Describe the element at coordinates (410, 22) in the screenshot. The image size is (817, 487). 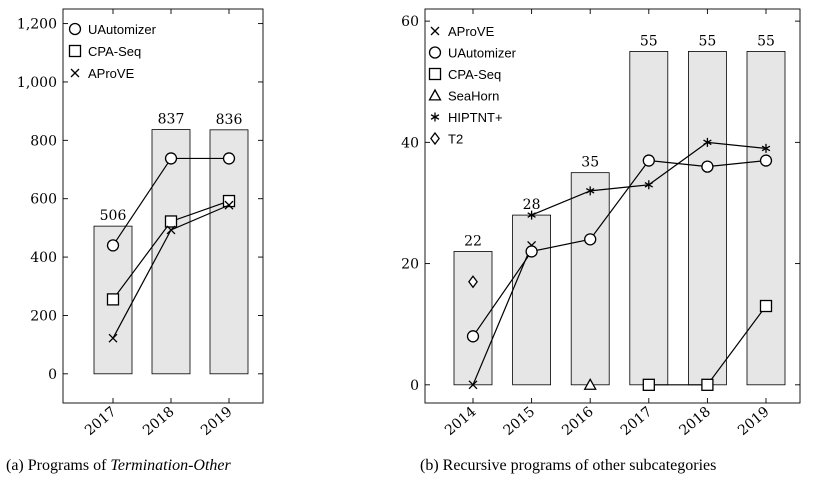
I see `y-tick-label: 60` at that location.